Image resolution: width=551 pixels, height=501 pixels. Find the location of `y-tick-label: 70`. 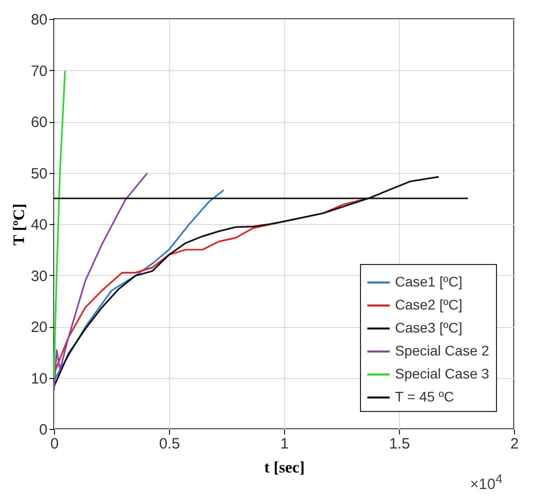

y-tick-label: 70 is located at coordinates (39, 71).